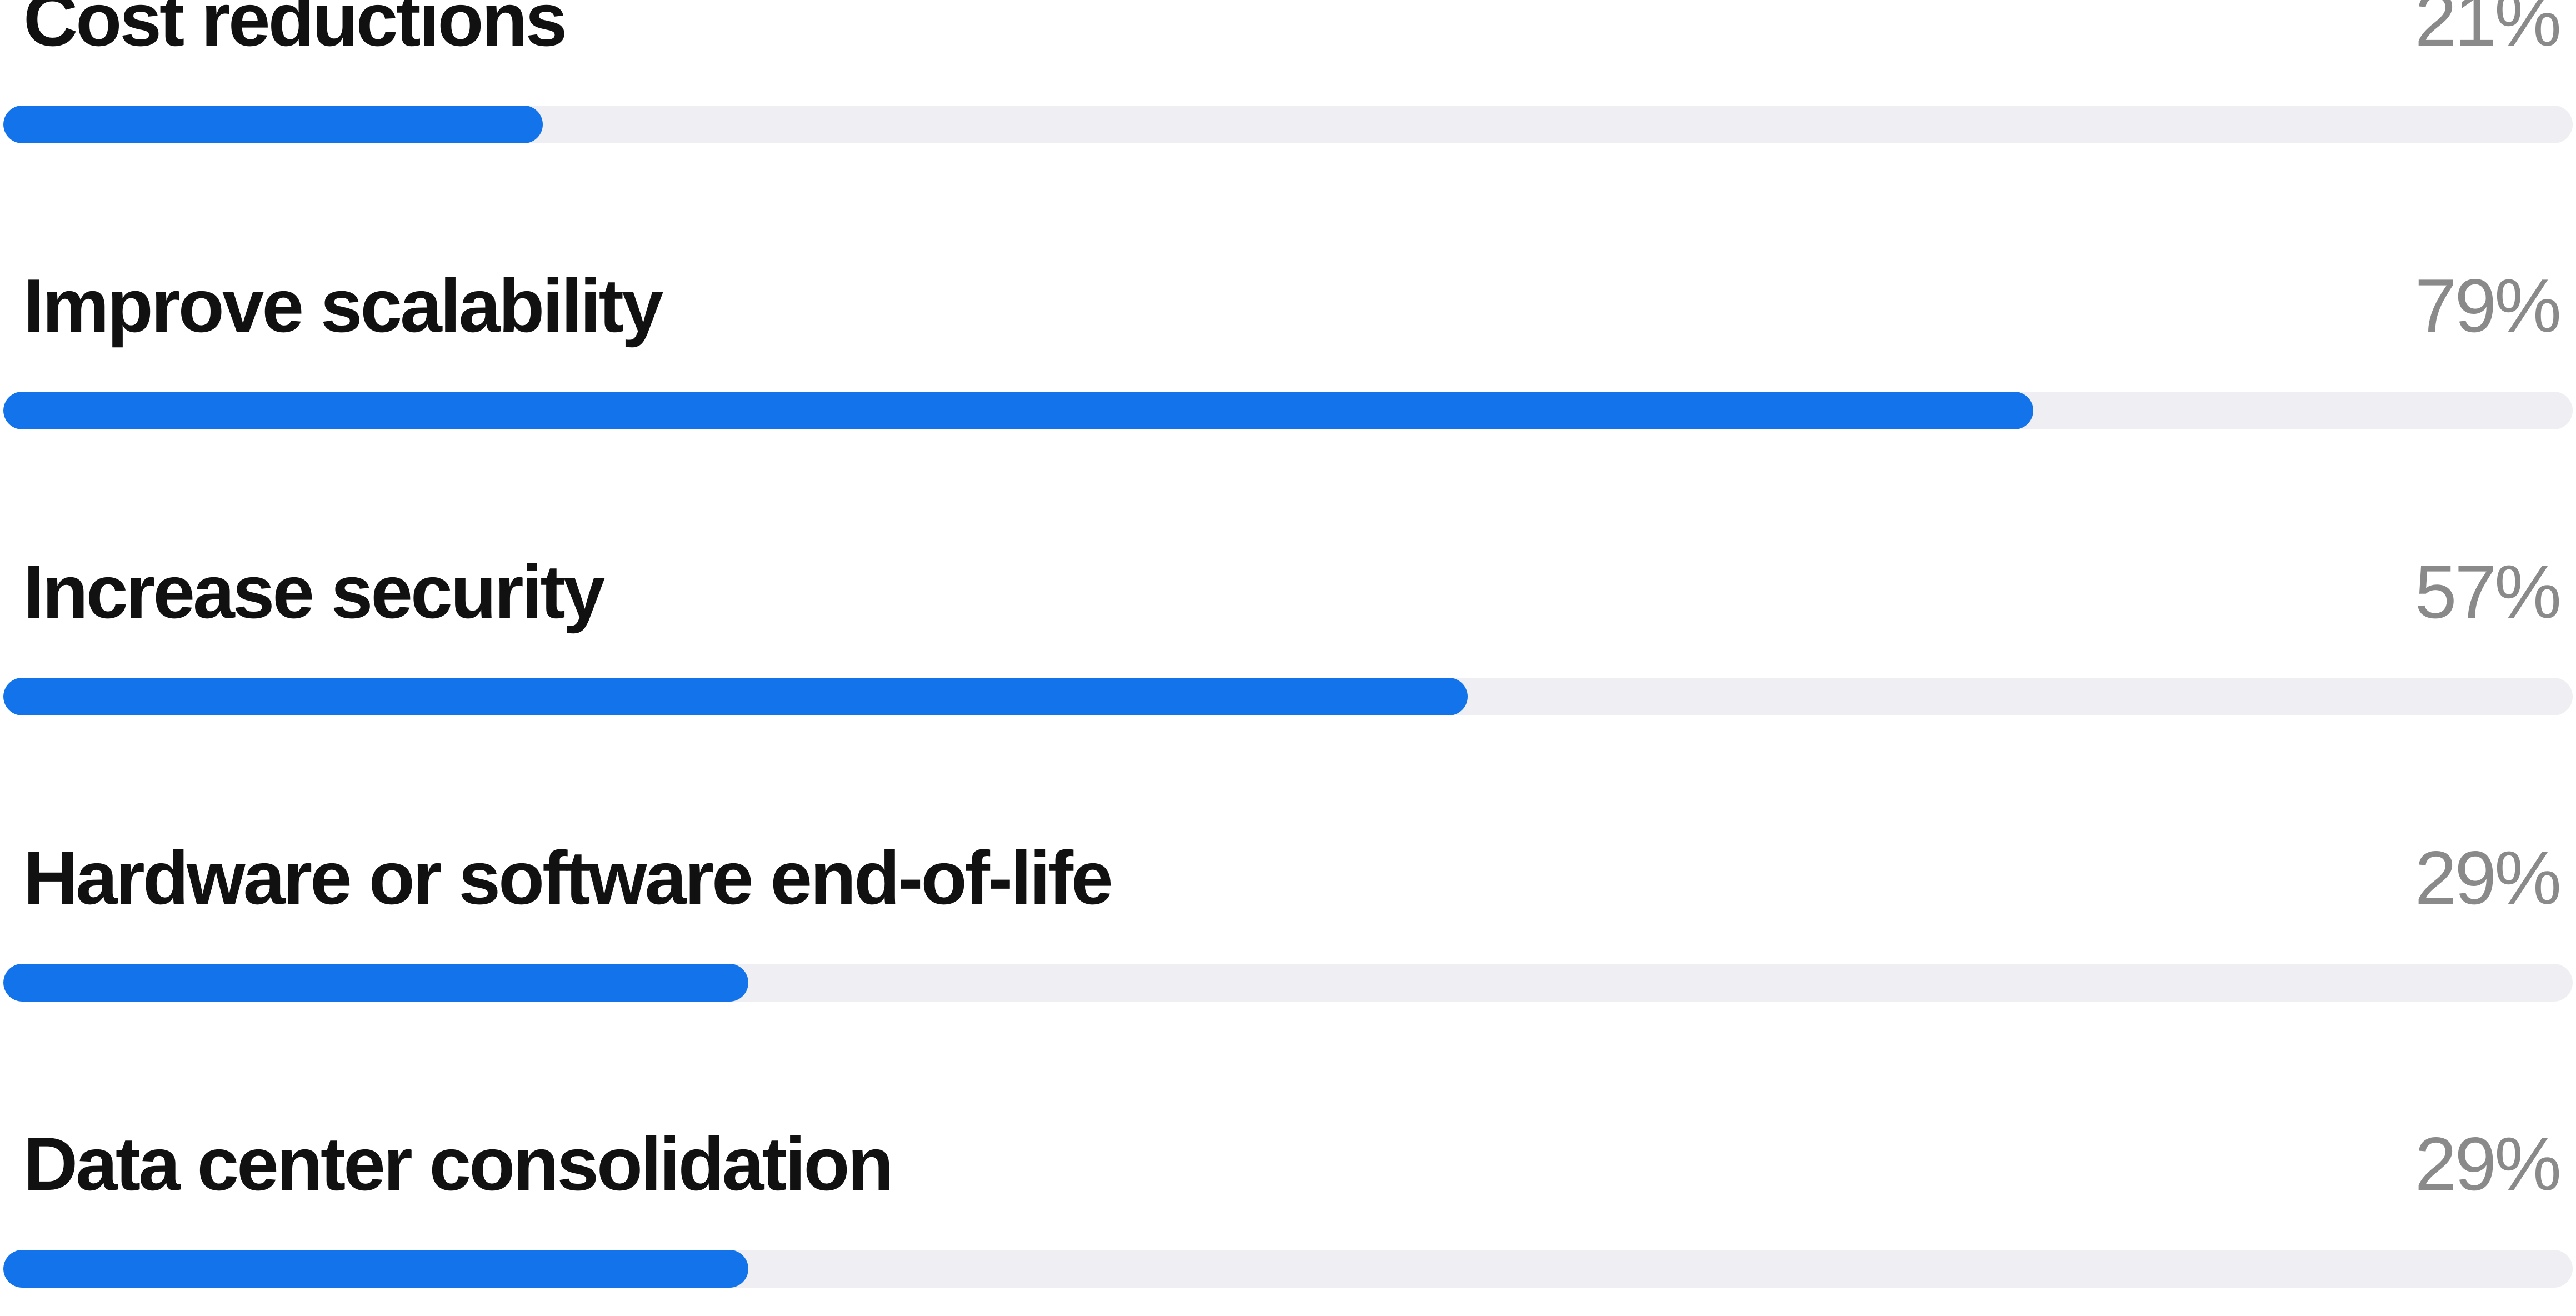 The width and height of the screenshot is (2576, 1316). Describe the element at coordinates (2488, 305) in the screenshot. I see `value-label: 79%` at that location.